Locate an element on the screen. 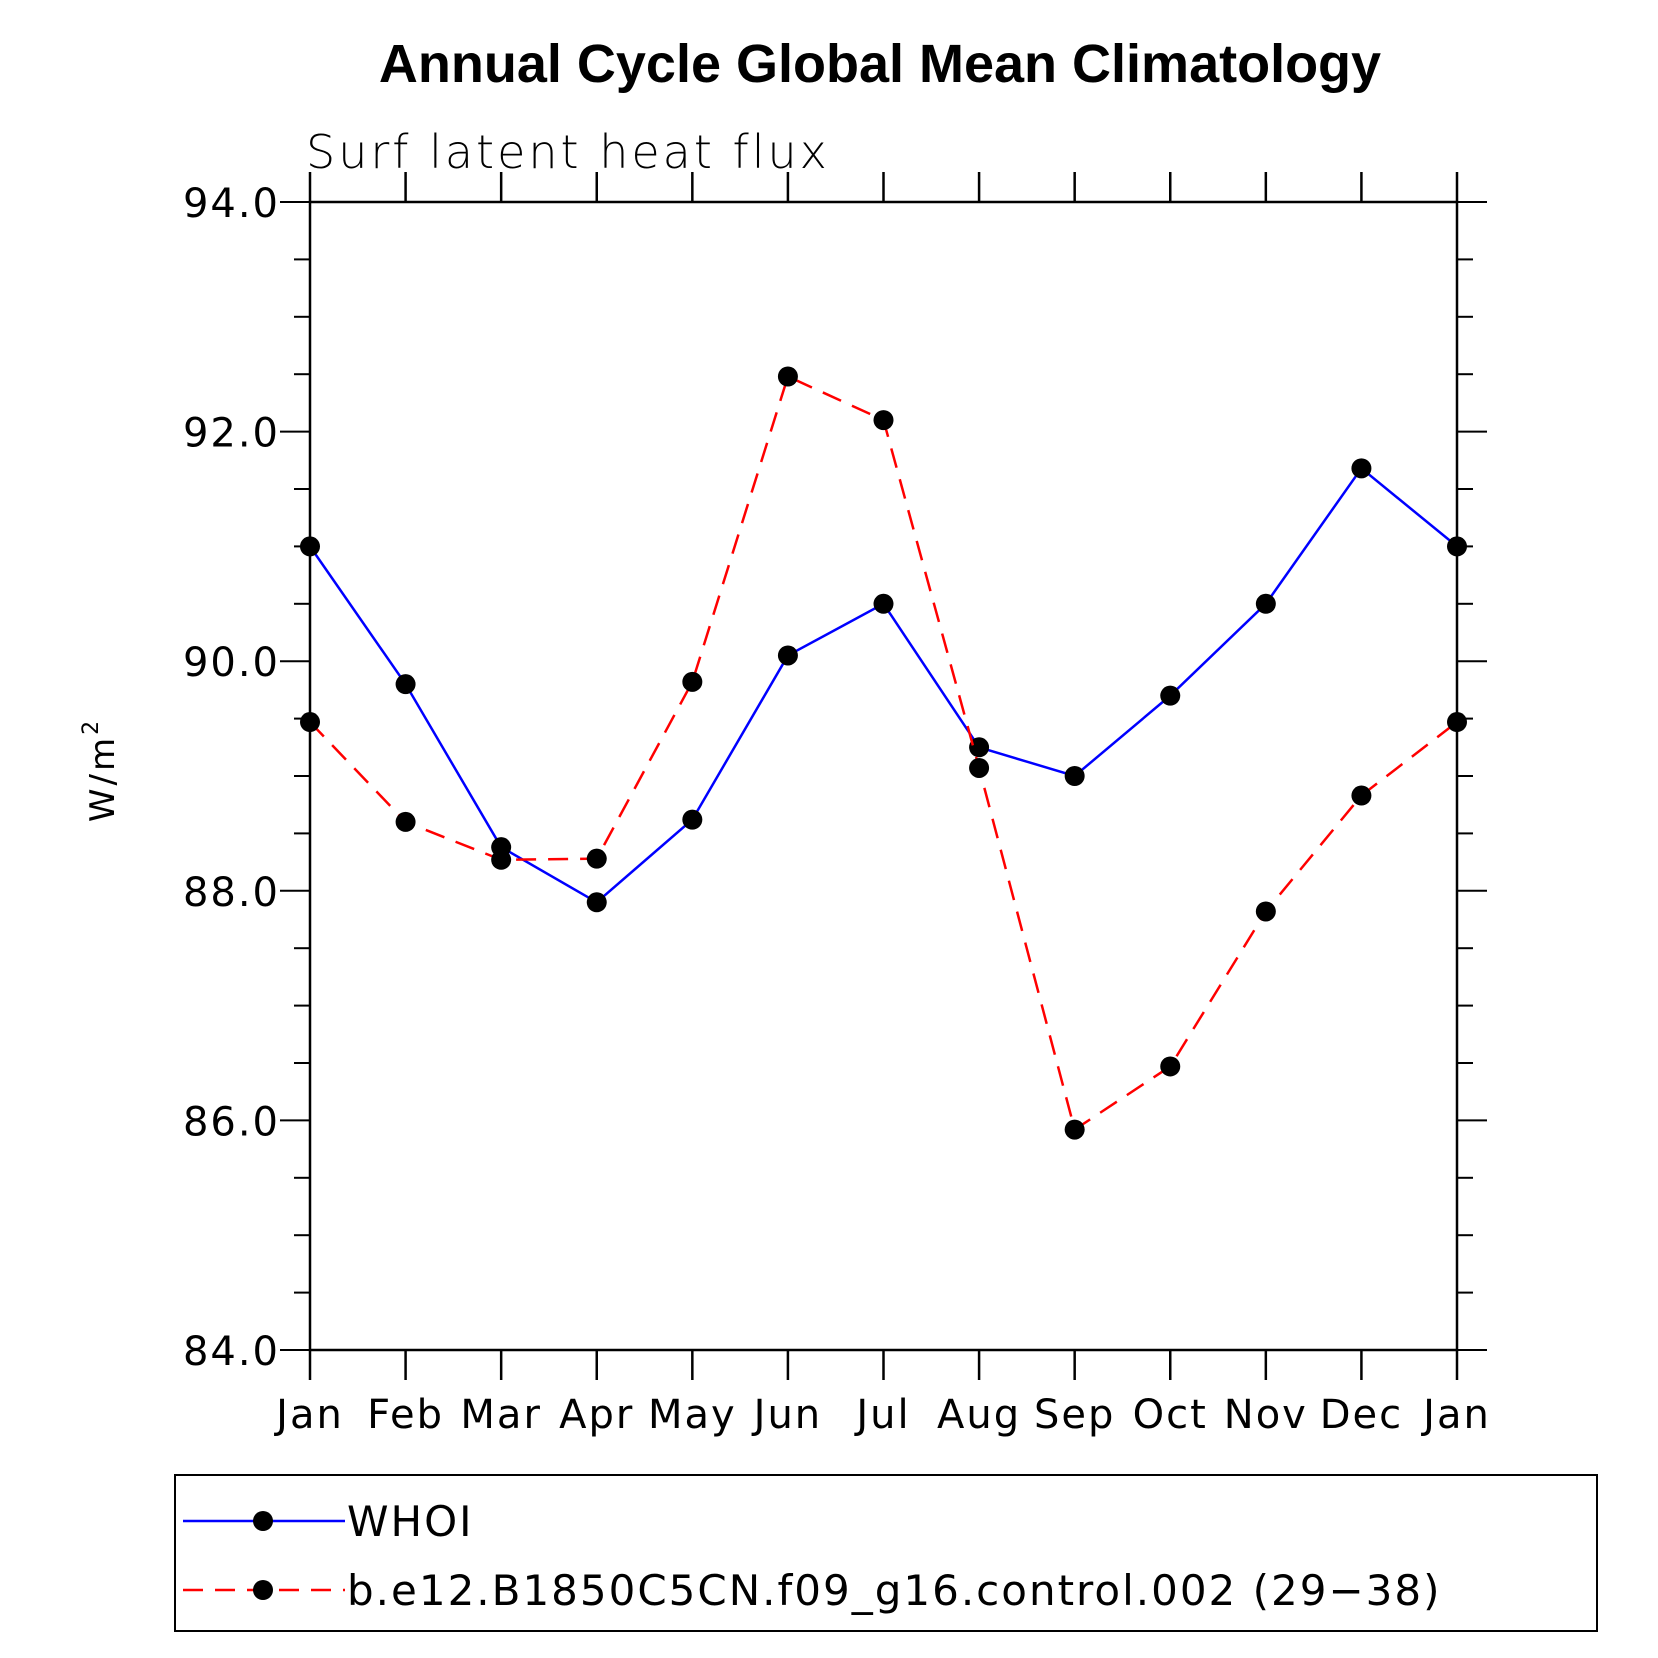 Image resolution: width=1658 pixels, height=1658 pixels. x-tick-label: Oct is located at coordinates (1170, 1415).